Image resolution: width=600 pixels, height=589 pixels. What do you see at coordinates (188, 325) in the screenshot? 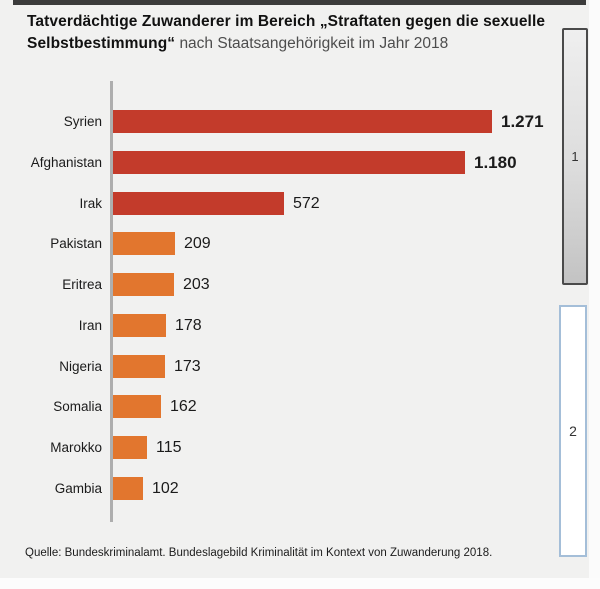
I see `value-label: 178` at bounding box center [188, 325].